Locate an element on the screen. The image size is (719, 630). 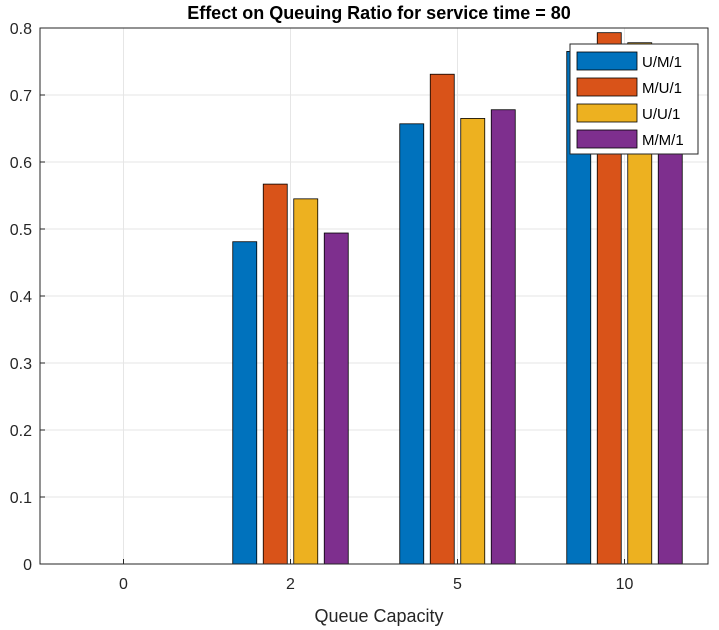
y-tick-label: 0 is located at coordinates (27, 565).